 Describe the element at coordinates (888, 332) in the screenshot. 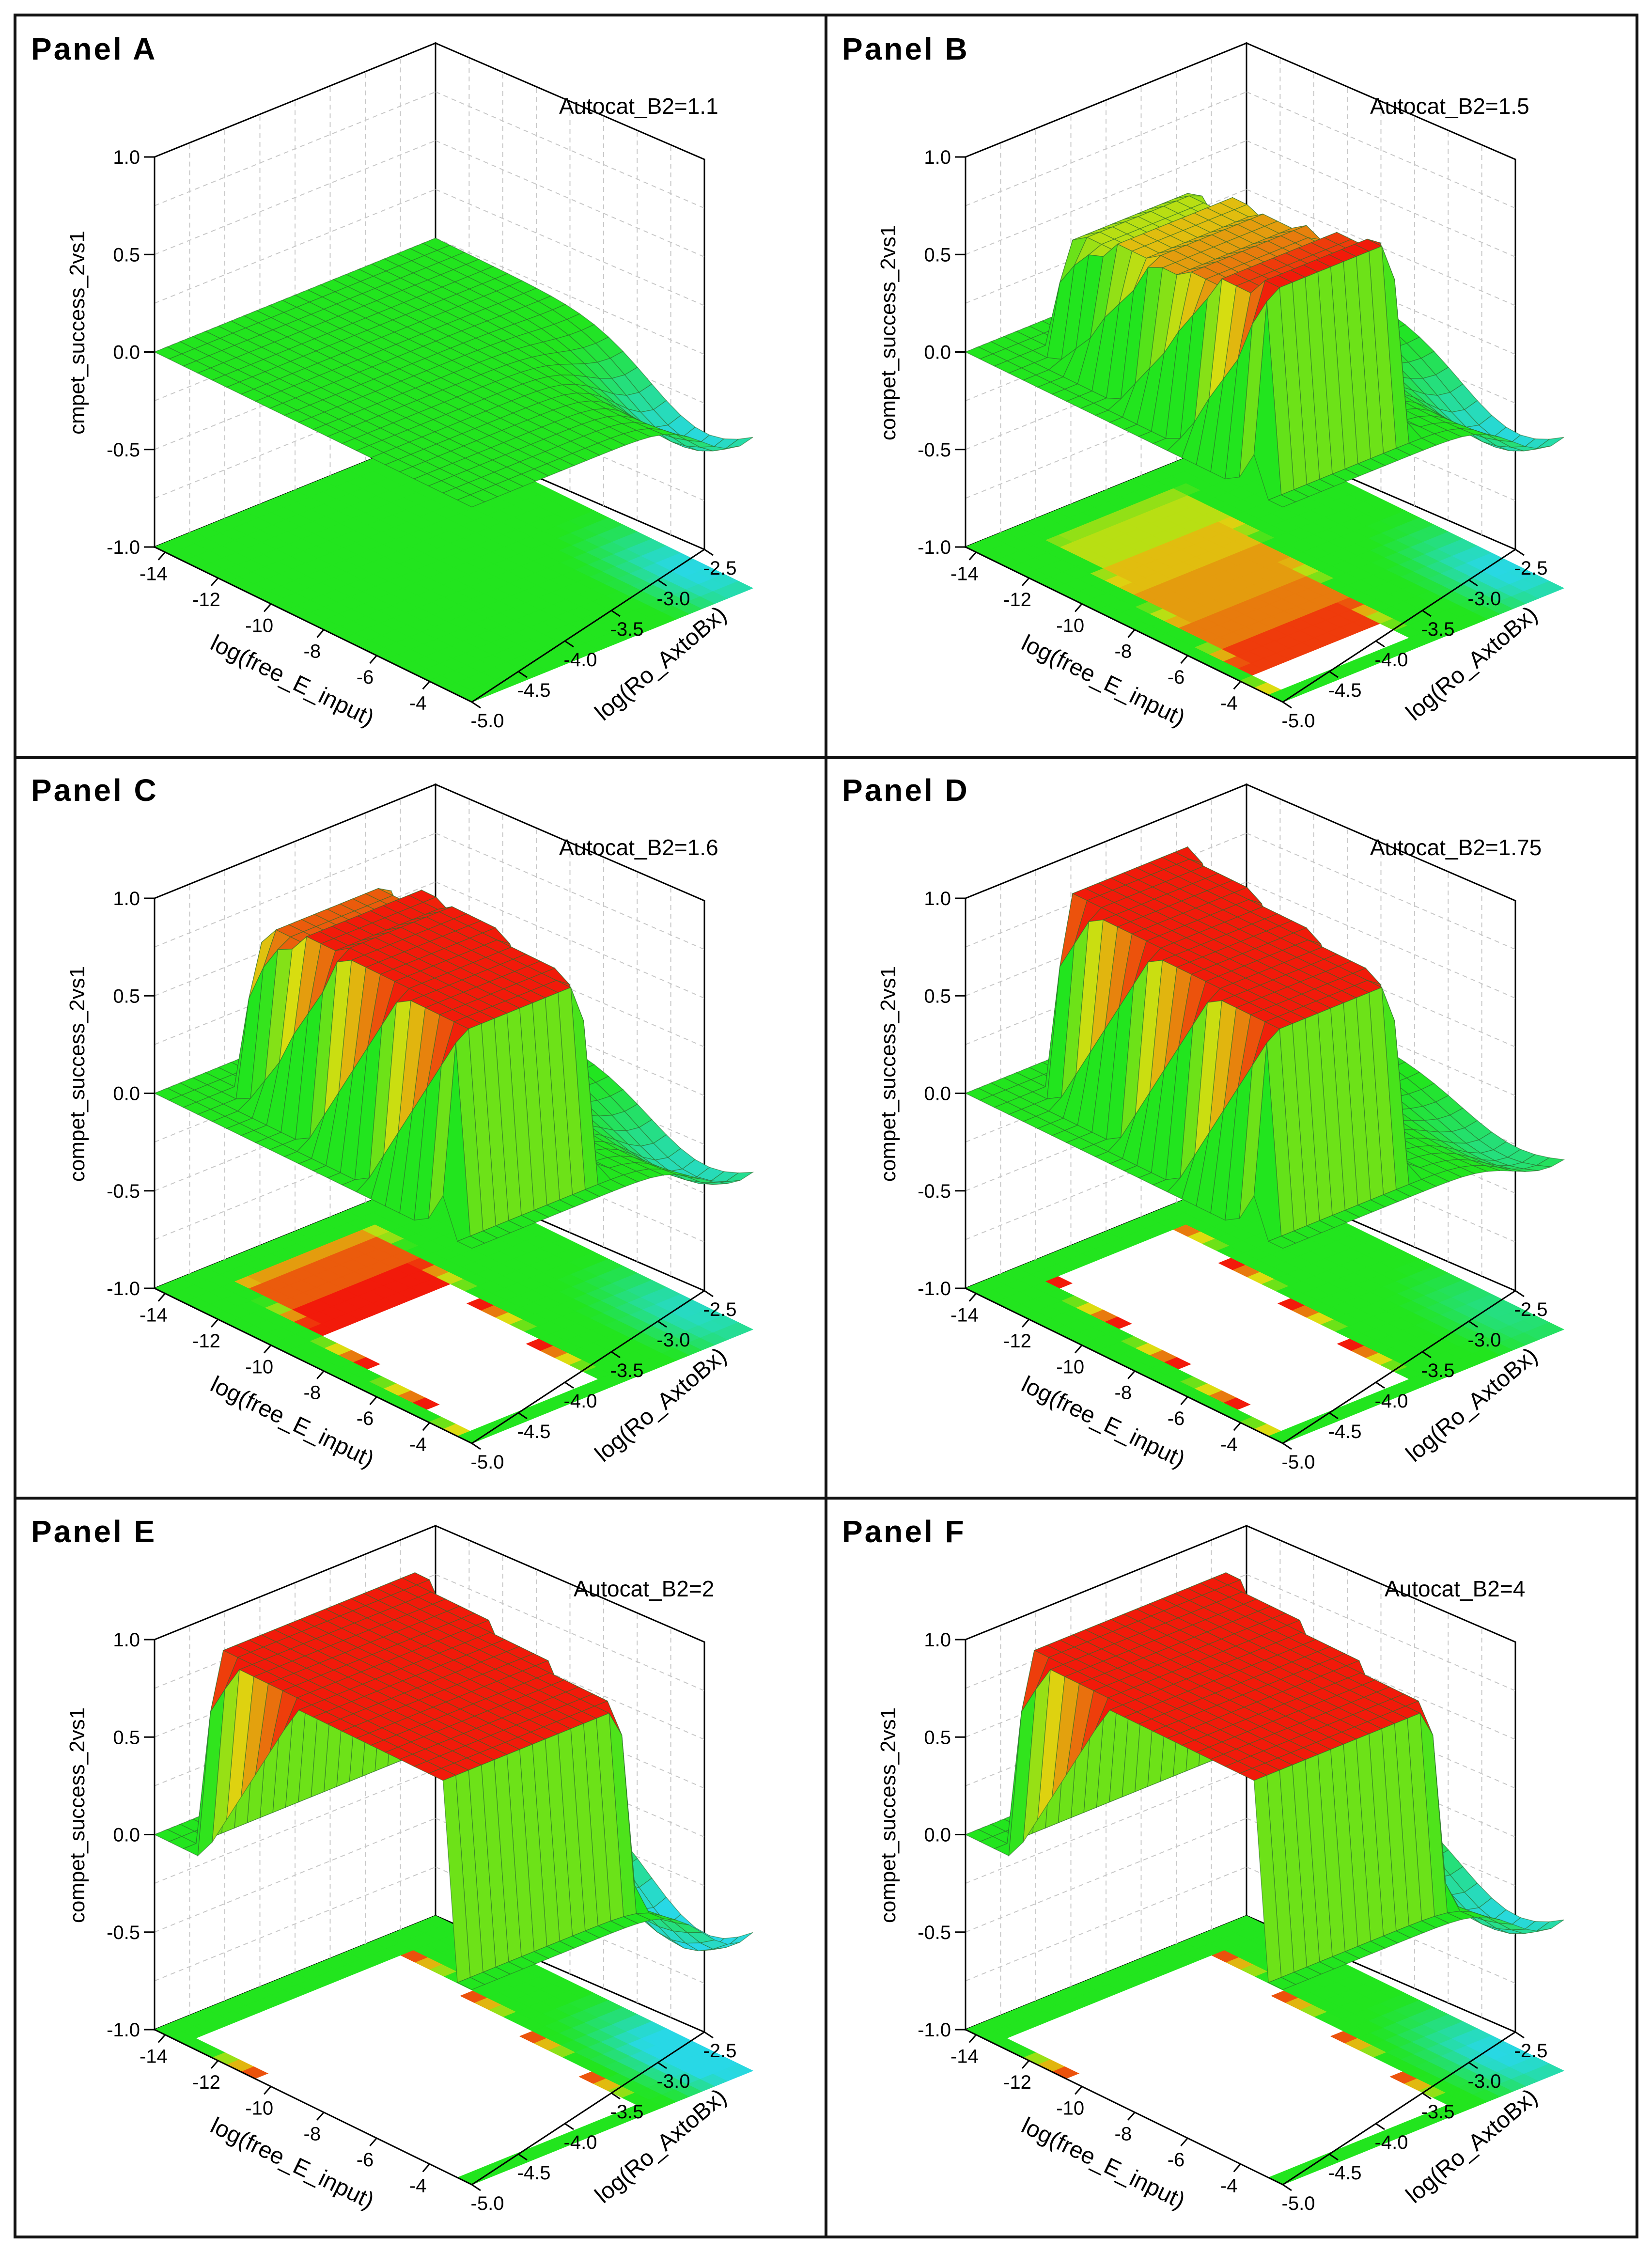

I see `z-axis-label: compet_success_2vs1` at that location.